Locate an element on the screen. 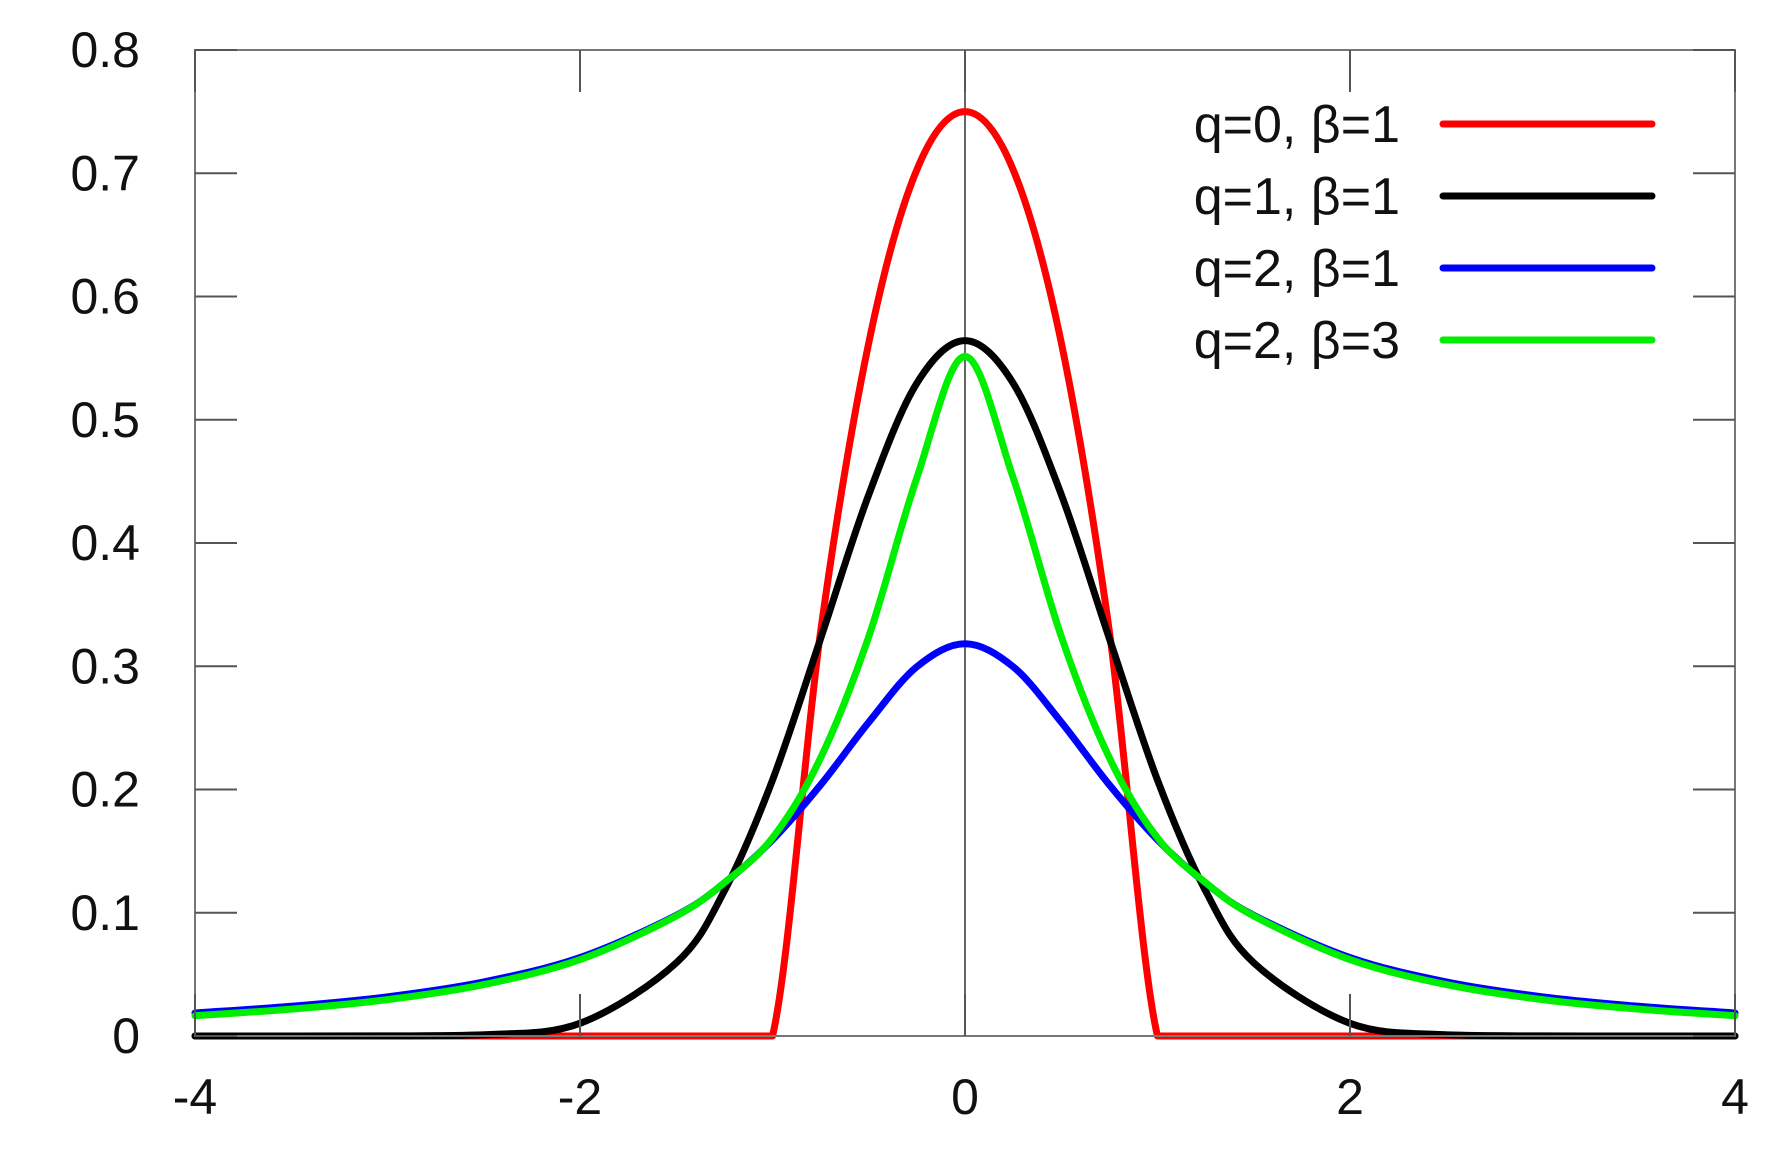 This screenshot has width=1766, height=1166. legend-label-q2-b3: q=2, β=3 is located at coordinates (1297, 341).